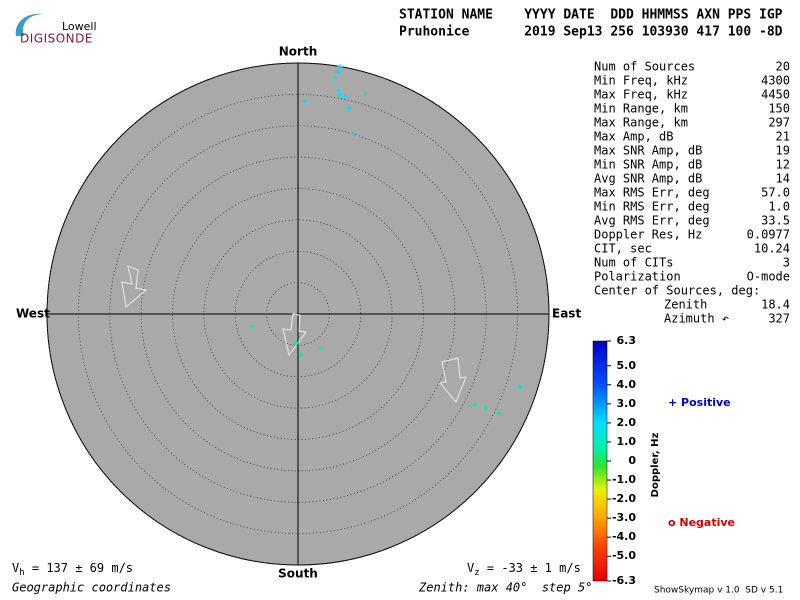  Describe the element at coordinates (33, 314) in the screenshot. I see `west-label: West` at that location.